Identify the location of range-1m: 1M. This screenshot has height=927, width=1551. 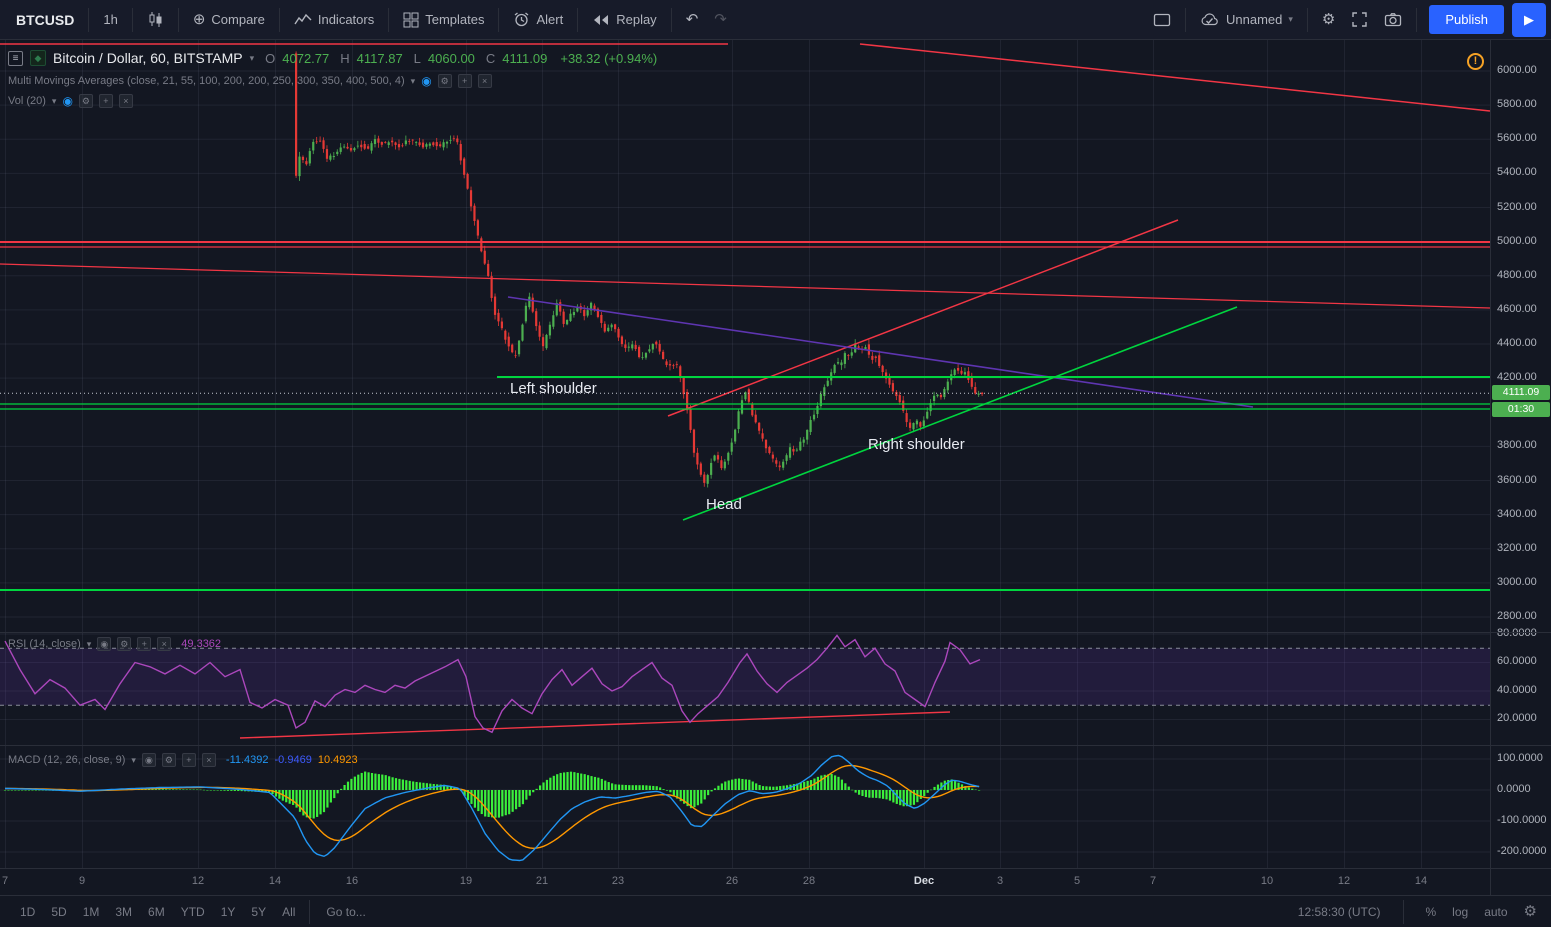
(91, 911).